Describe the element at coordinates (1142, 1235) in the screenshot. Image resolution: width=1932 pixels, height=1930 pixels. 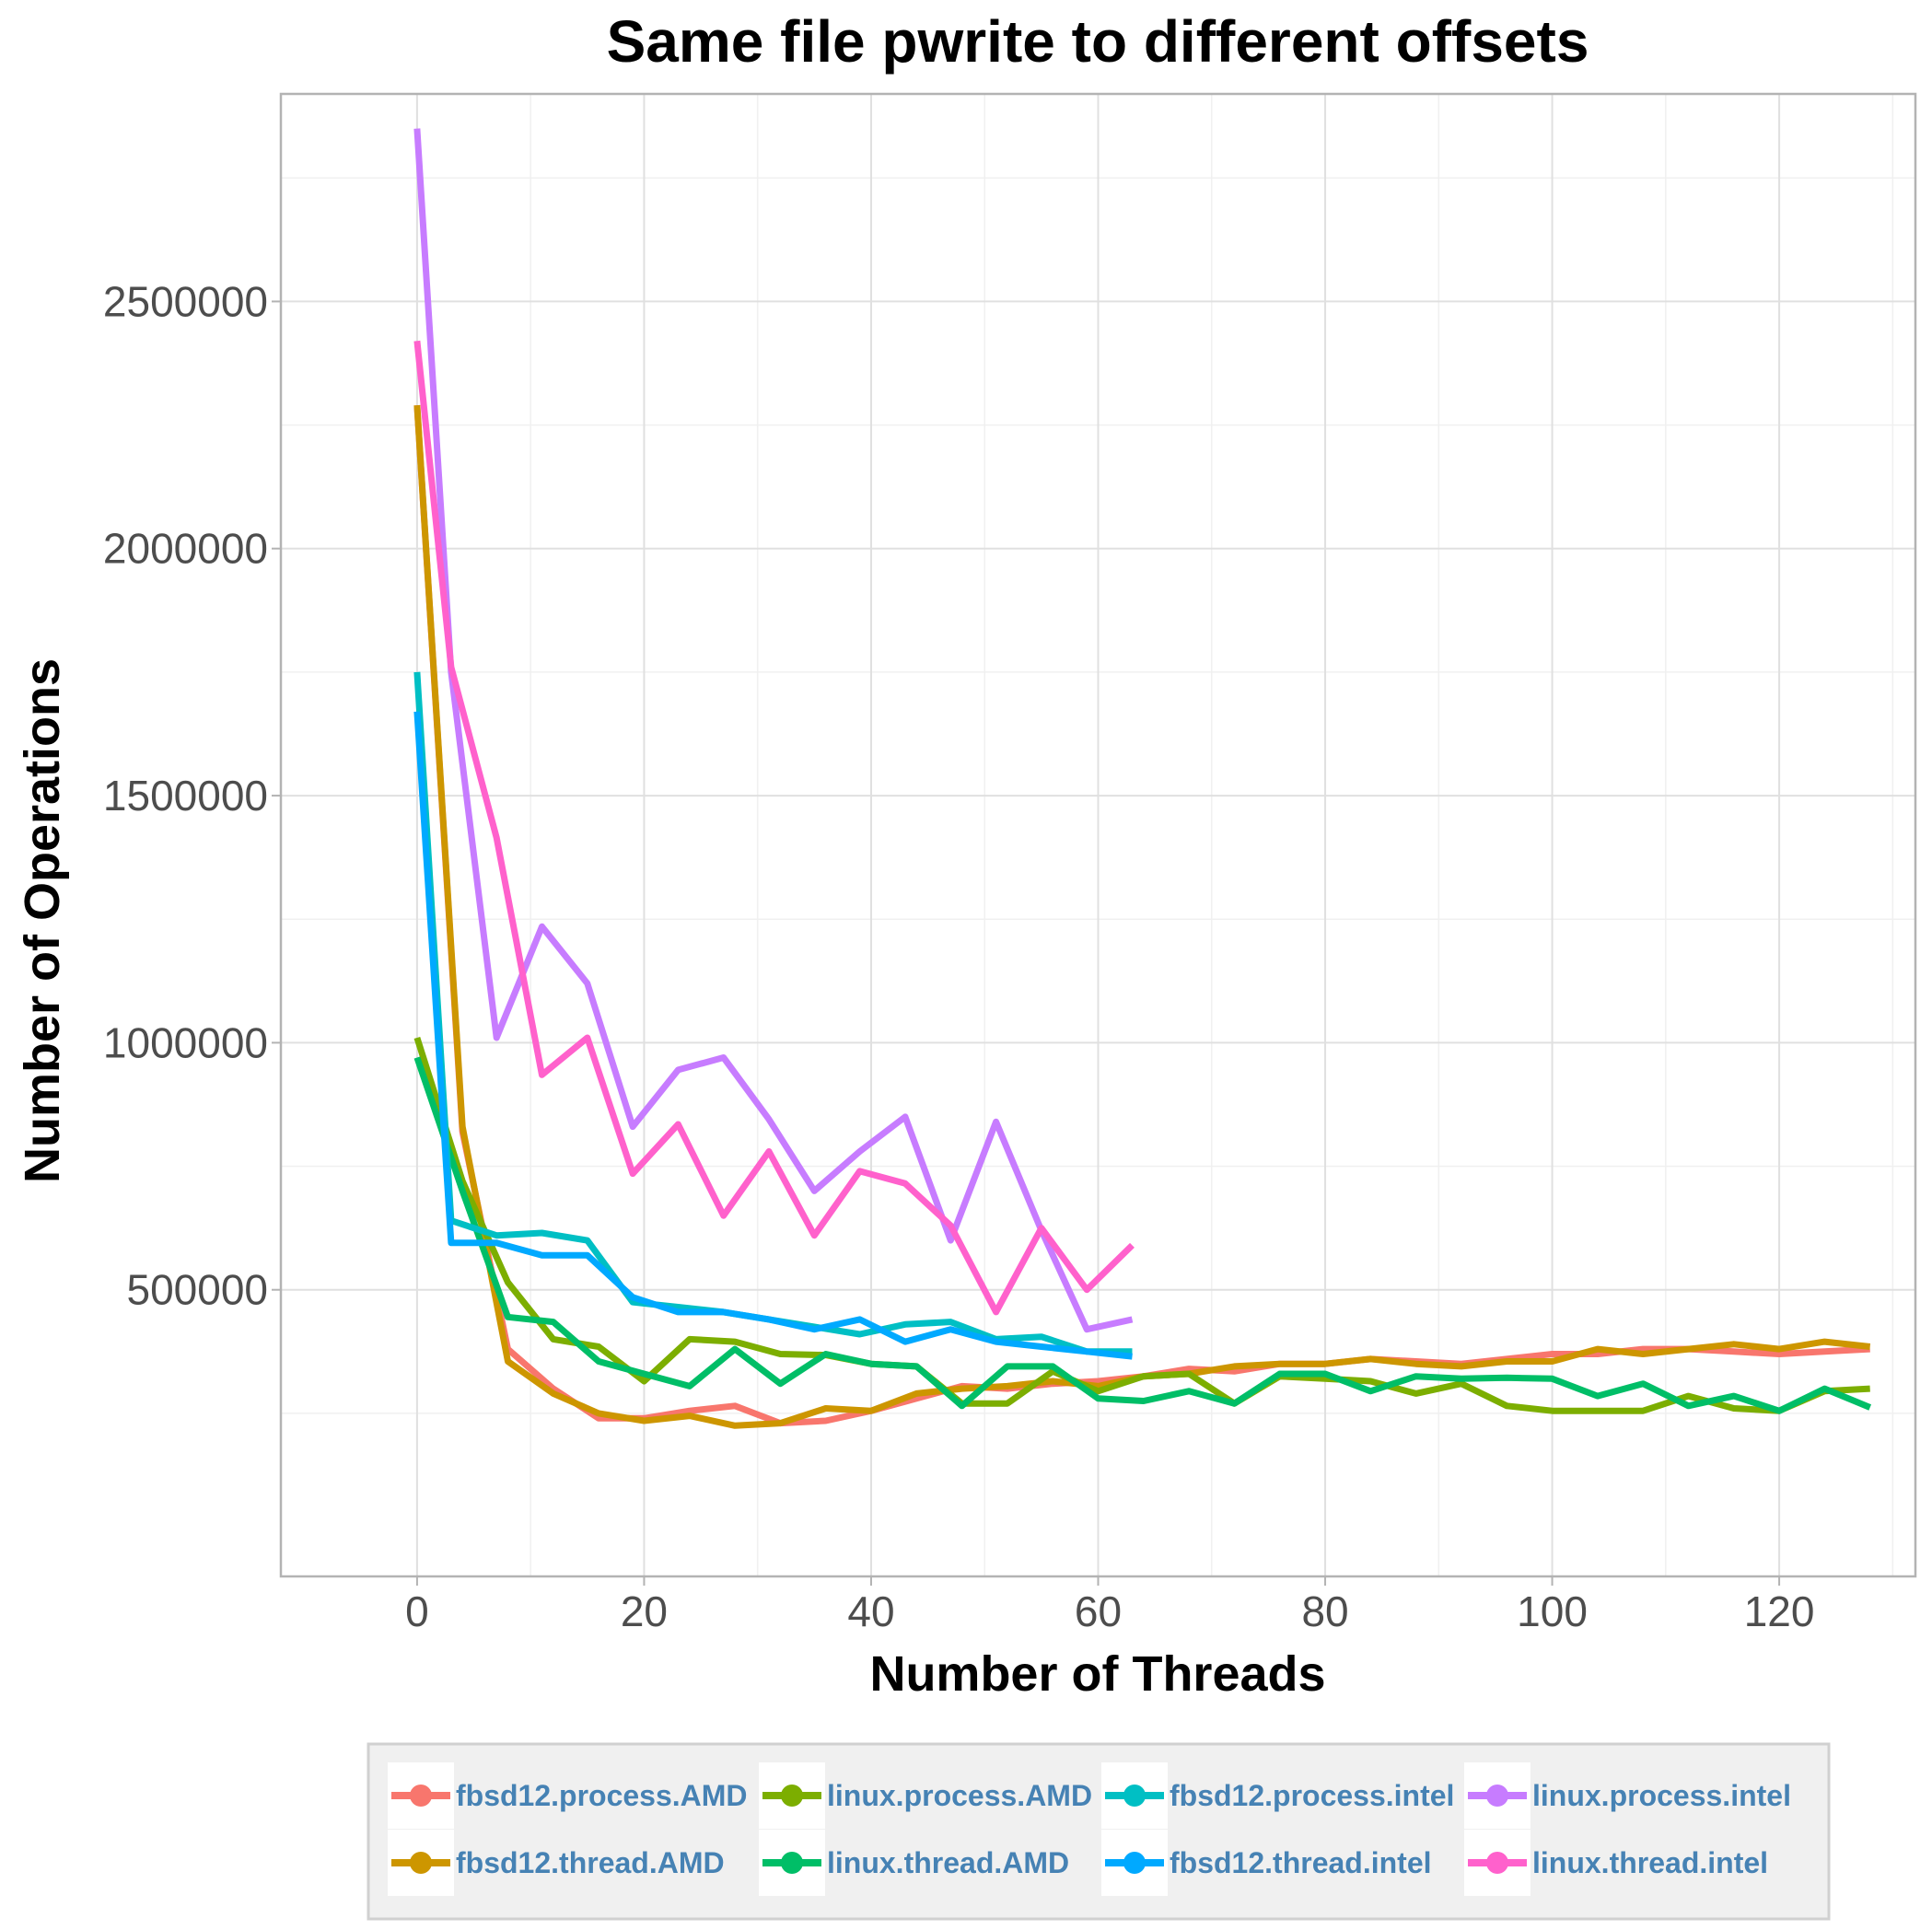
I see `series-line-linux-thread-AMD` at that location.